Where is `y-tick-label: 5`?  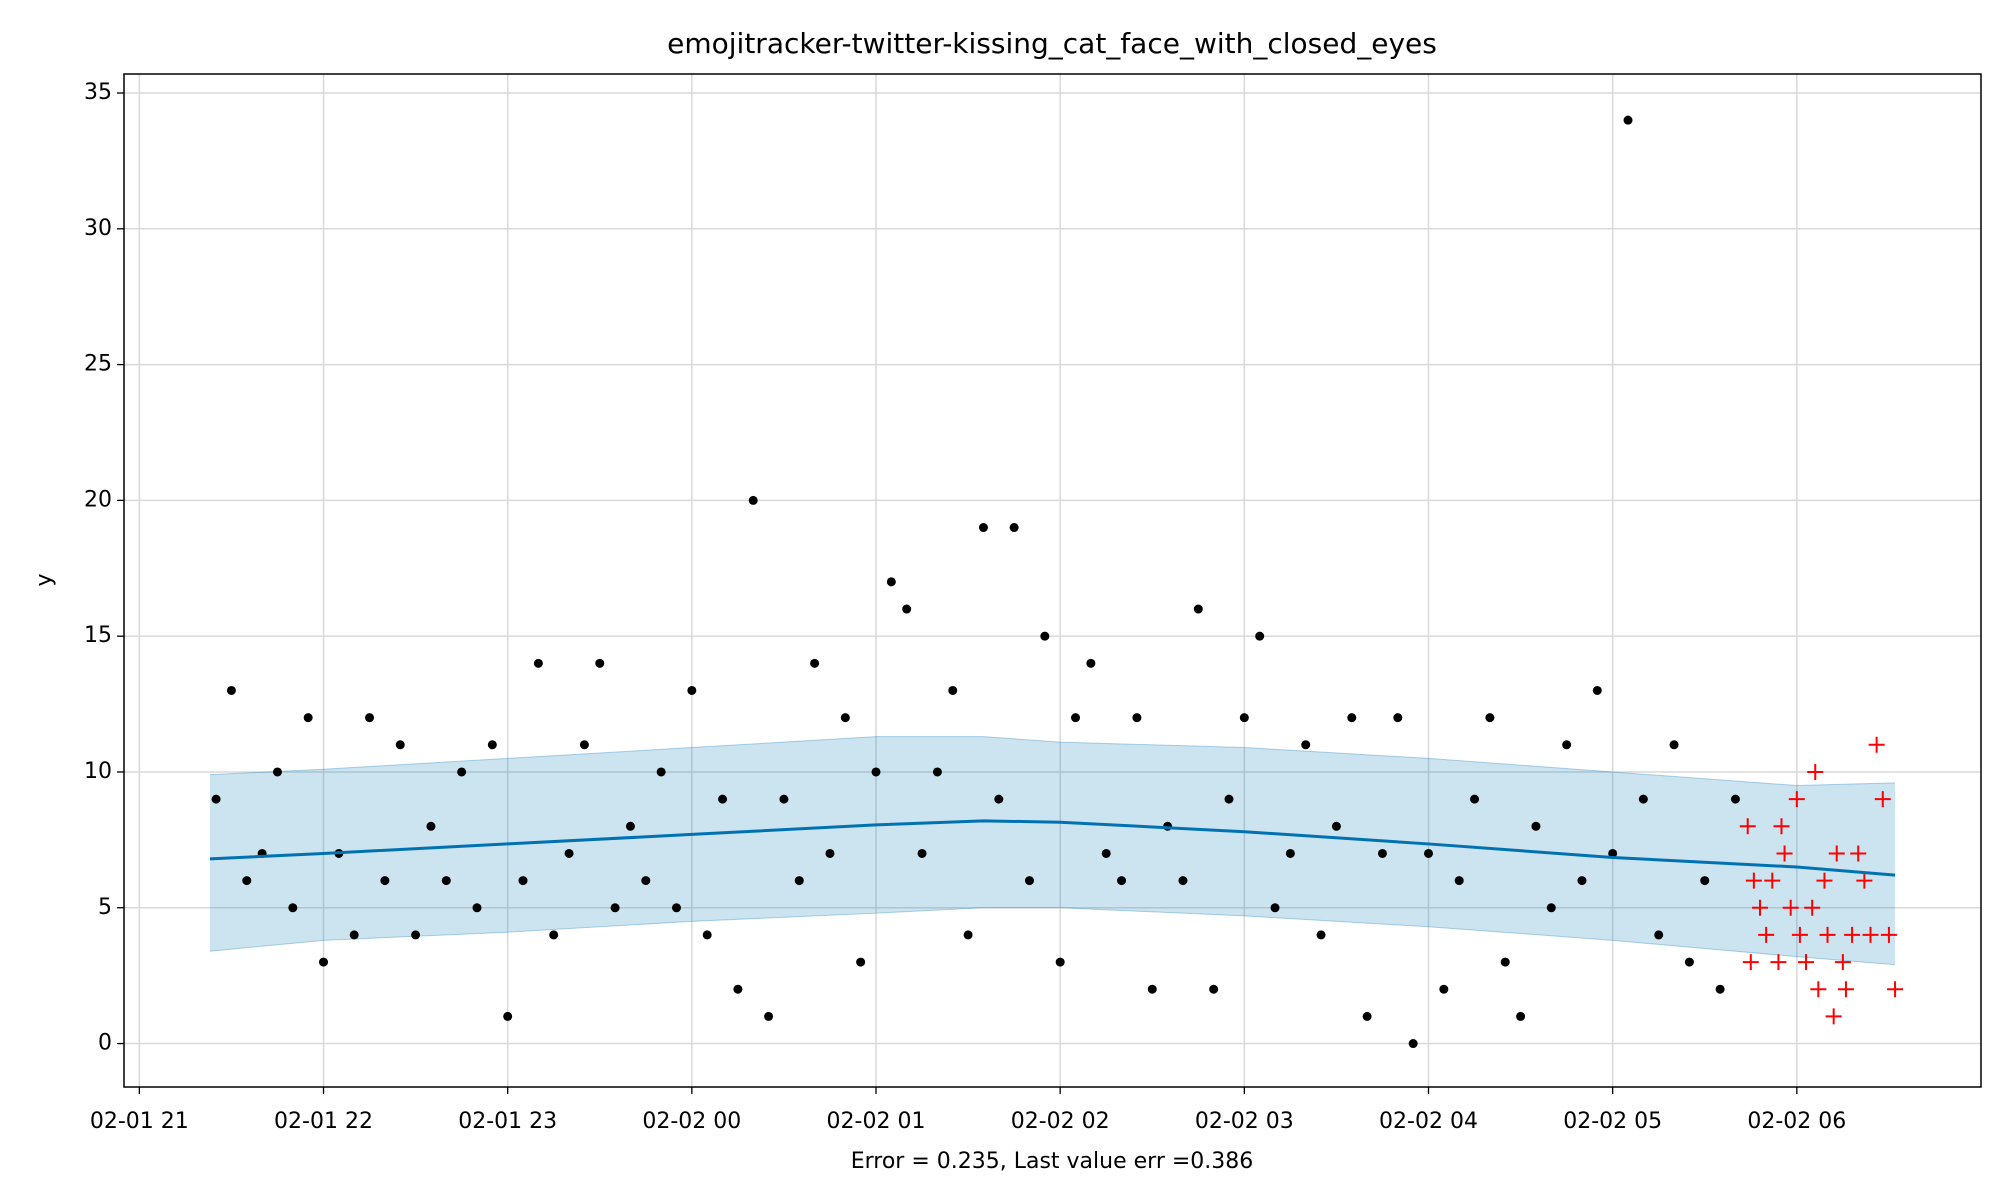
y-tick-label: 5 is located at coordinates (105, 907).